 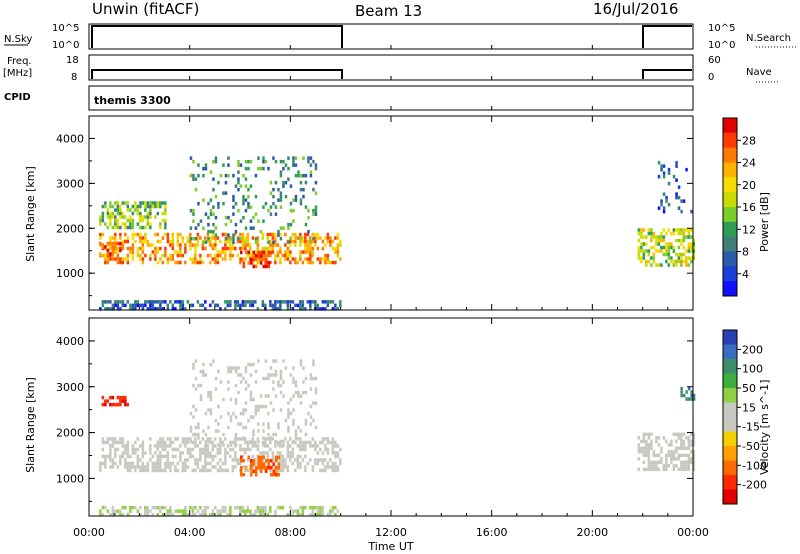 I want to click on date-label: 16/Jul/2016, so click(x=635, y=9).